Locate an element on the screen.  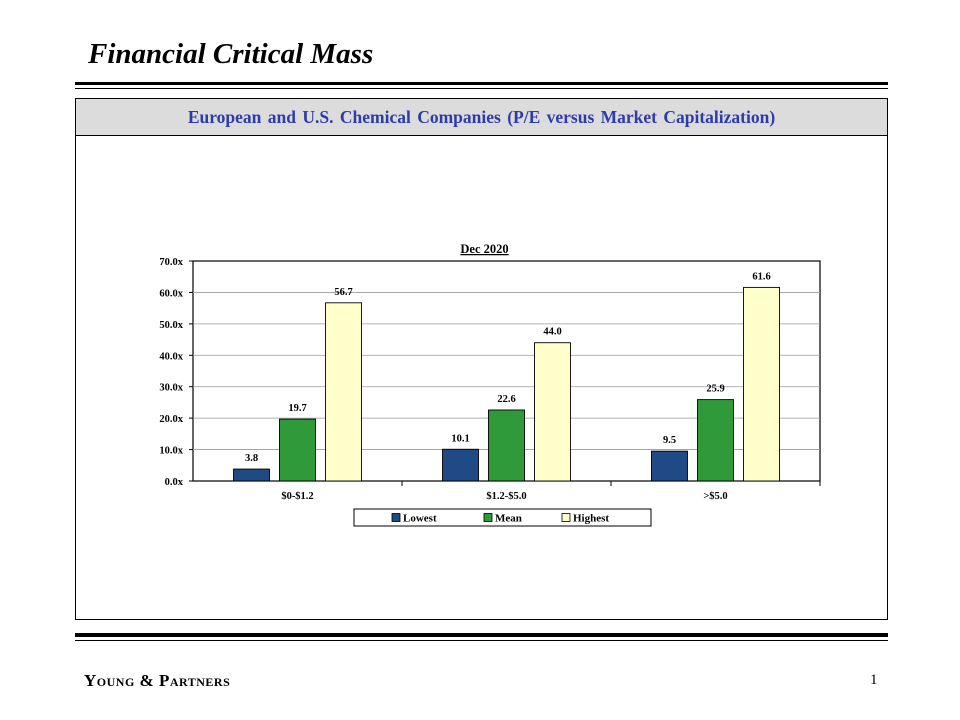
page-number: 1 is located at coordinates (874, 680).